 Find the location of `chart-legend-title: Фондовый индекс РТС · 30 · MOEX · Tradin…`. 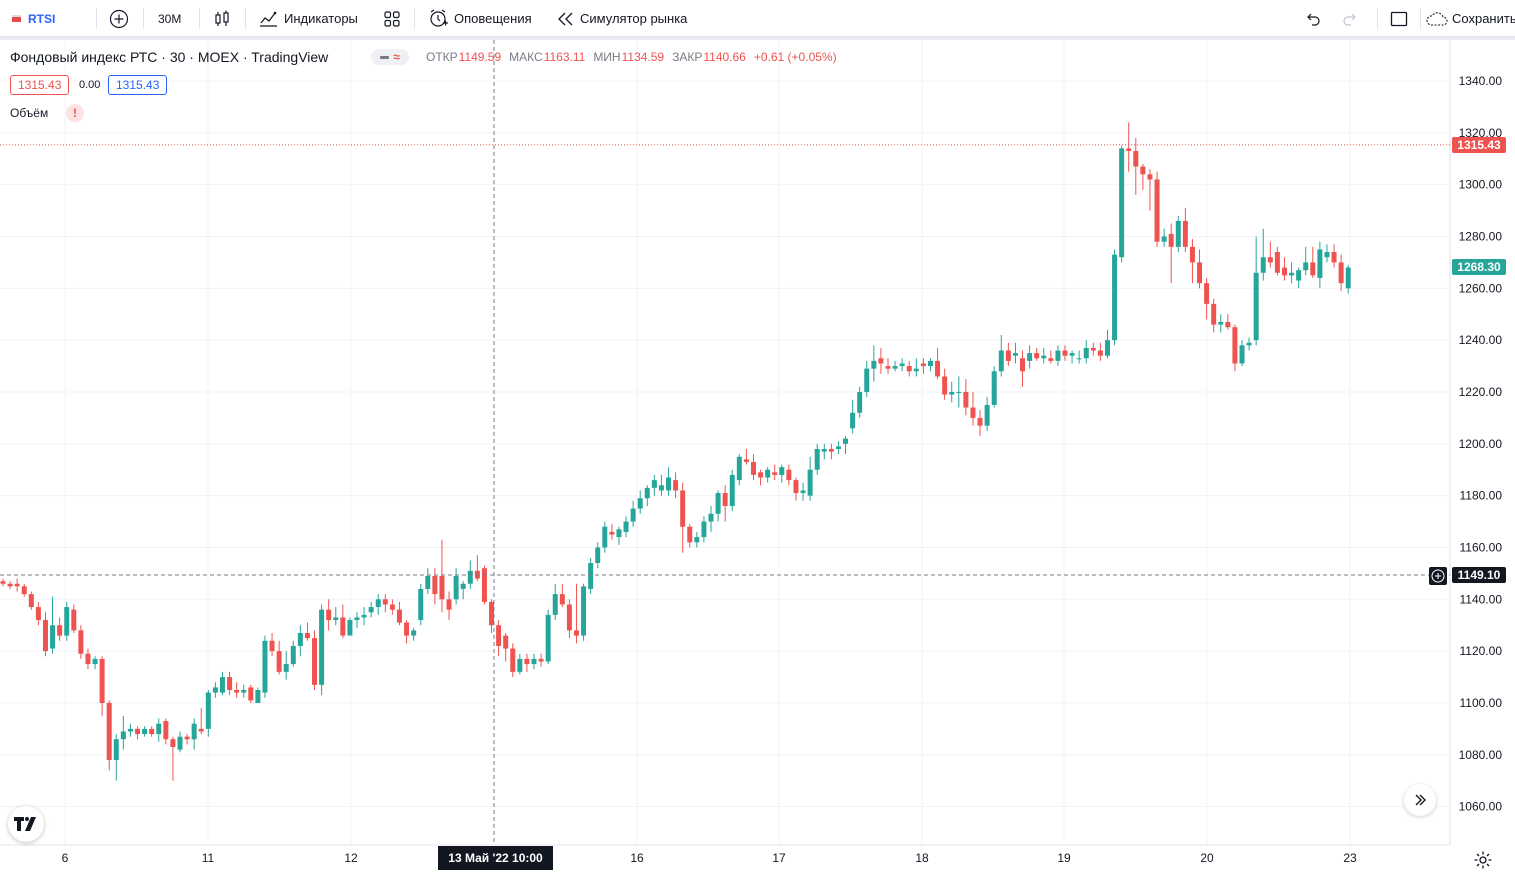

chart-legend-title: Фондовый индекс РТС · 30 · MOEX · Tradin… is located at coordinates (169, 57).